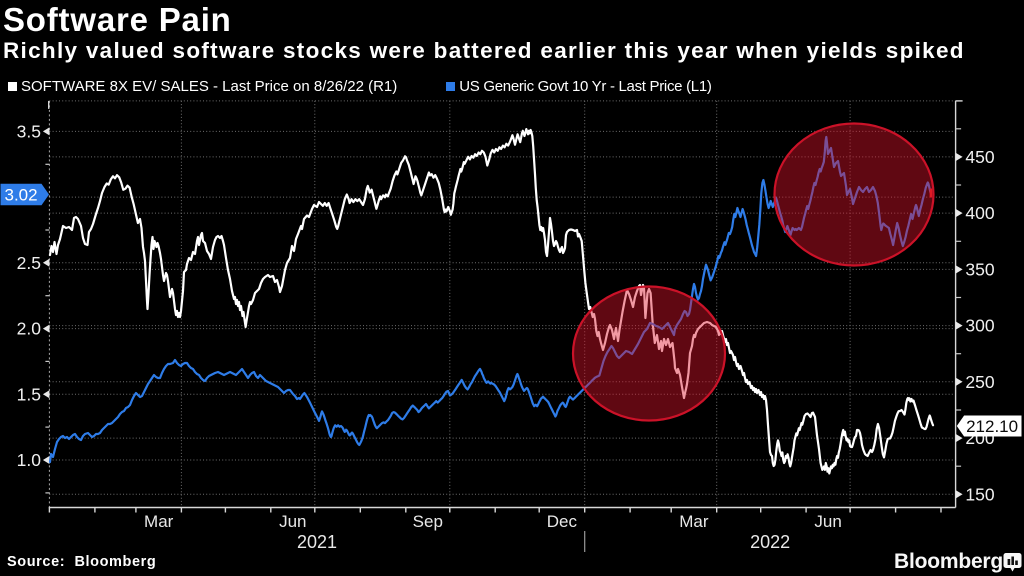 The height and width of the screenshot is (576, 1024). What do you see at coordinates (770, 542) in the screenshot?
I see `svg-text: 2022` at bounding box center [770, 542].